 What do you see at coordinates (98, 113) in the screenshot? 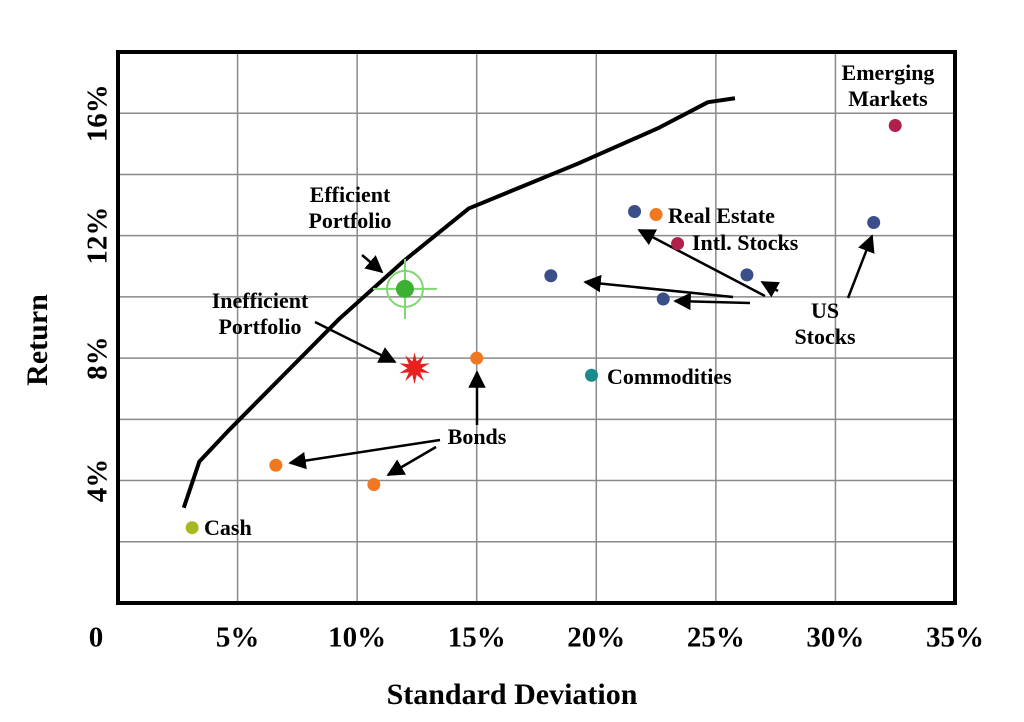
I see `y-tick-label: 16%` at bounding box center [98, 113].